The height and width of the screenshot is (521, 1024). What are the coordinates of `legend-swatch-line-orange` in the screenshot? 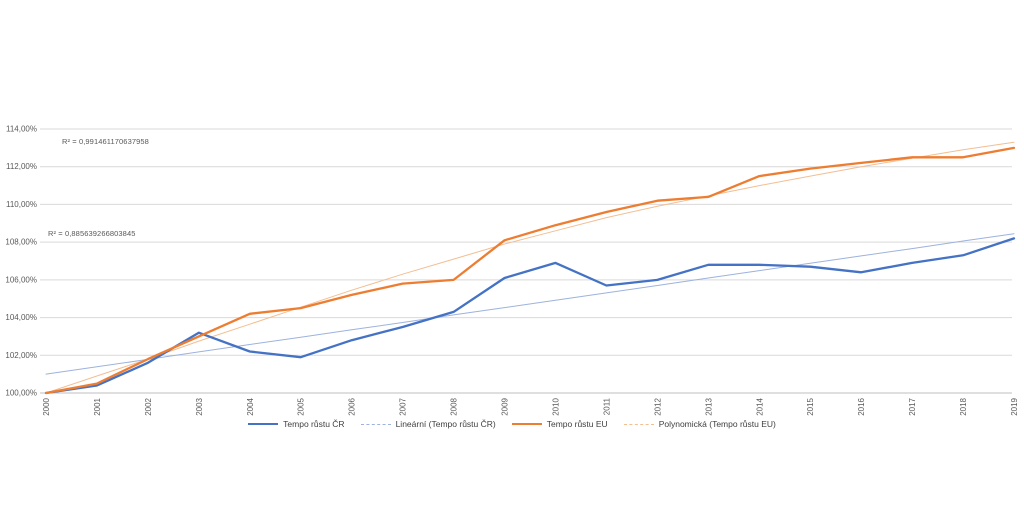 It's located at (526, 424).